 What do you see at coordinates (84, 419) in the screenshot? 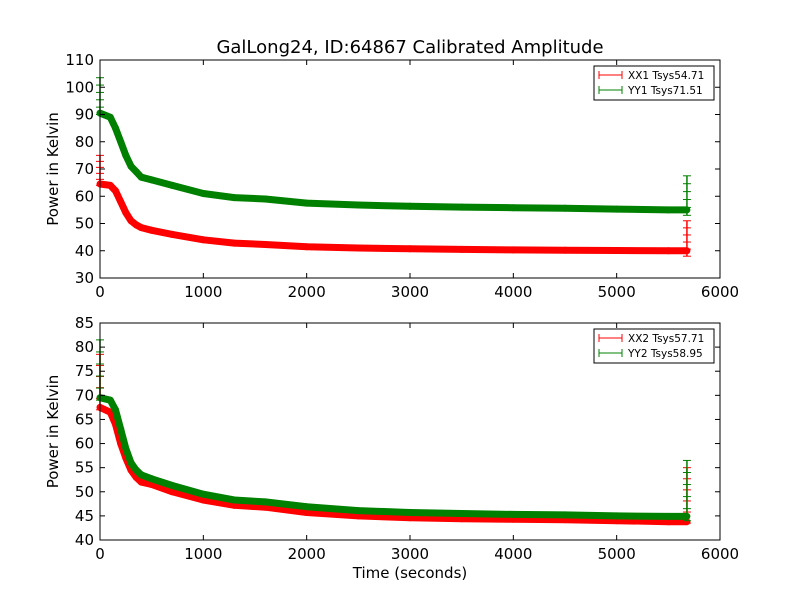
I see `y-tick-label: 65` at bounding box center [84, 419].